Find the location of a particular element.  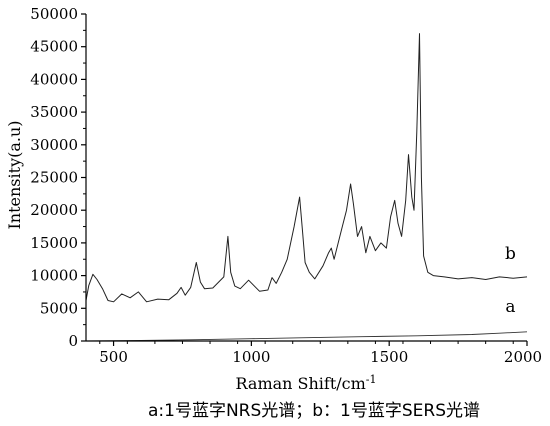

y-tick-label: 45000 is located at coordinates (54, 47).